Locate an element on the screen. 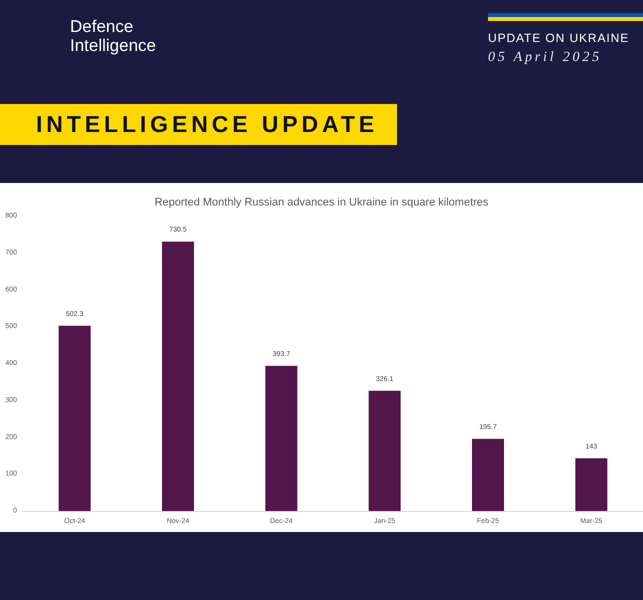 The width and height of the screenshot is (643, 600). chart-title: Reported Monthly Russian advances in Ukraine in square kilometres is located at coordinates (321, 202).